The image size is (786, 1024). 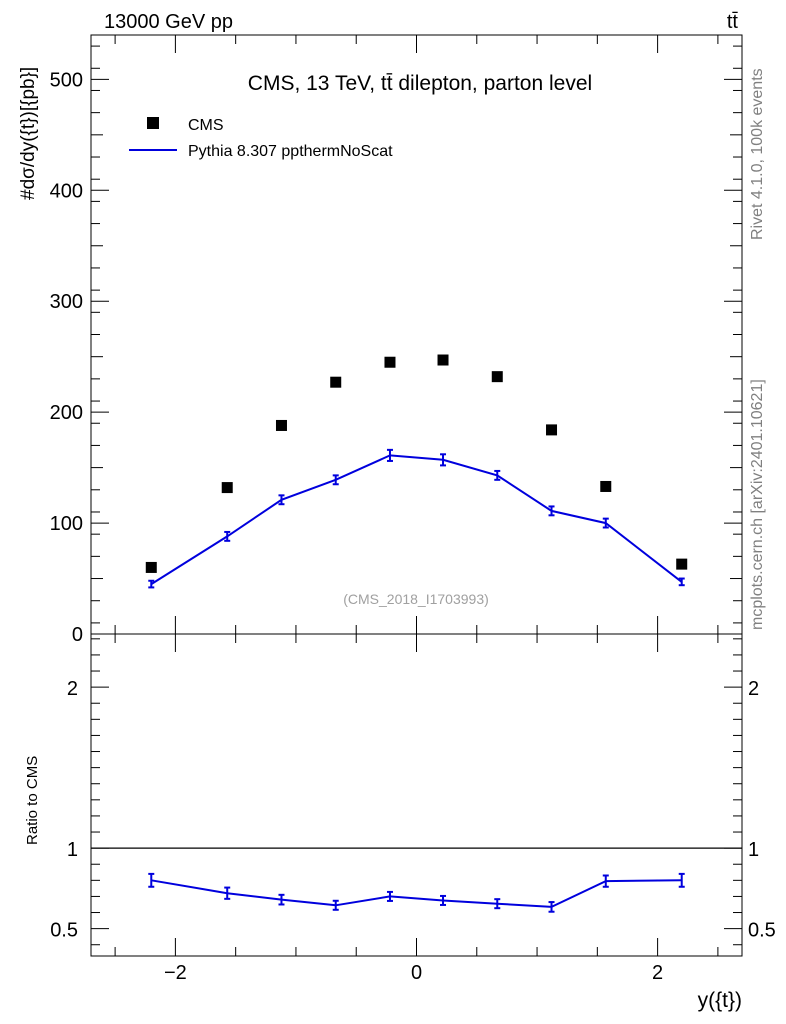 I want to click on y-tick-label: 0, so click(x=77, y=635).